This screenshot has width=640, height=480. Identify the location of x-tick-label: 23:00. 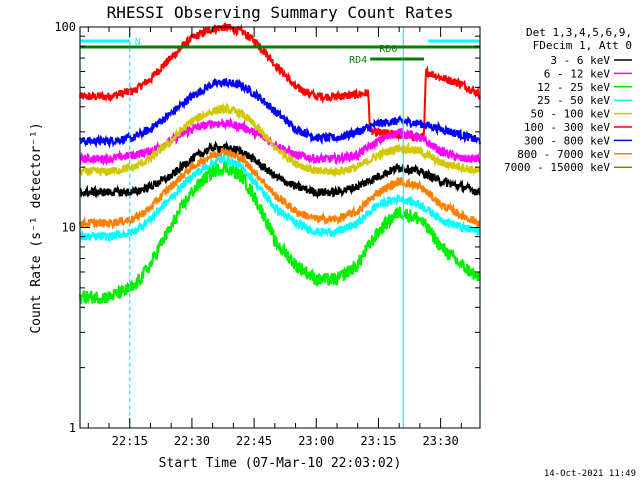
(316, 441).